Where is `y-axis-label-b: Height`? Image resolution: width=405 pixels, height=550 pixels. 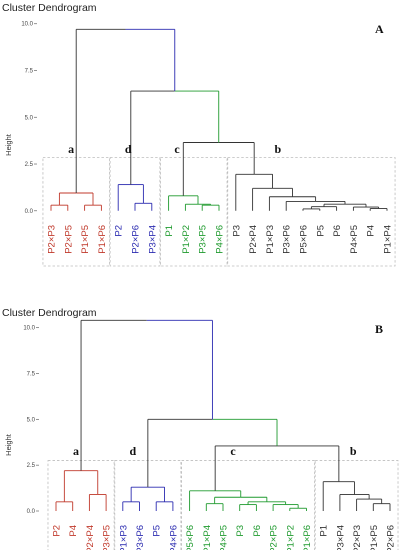 y-axis-label-b: Height is located at coordinates (8, 444).